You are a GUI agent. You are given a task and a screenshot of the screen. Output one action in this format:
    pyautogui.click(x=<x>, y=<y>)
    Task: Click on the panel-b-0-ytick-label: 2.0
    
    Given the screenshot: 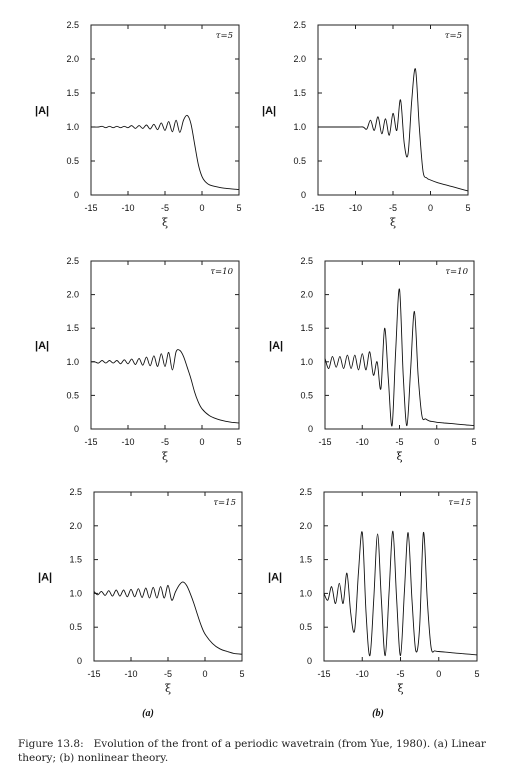 What is the action you would take?
    pyautogui.click(x=299, y=59)
    